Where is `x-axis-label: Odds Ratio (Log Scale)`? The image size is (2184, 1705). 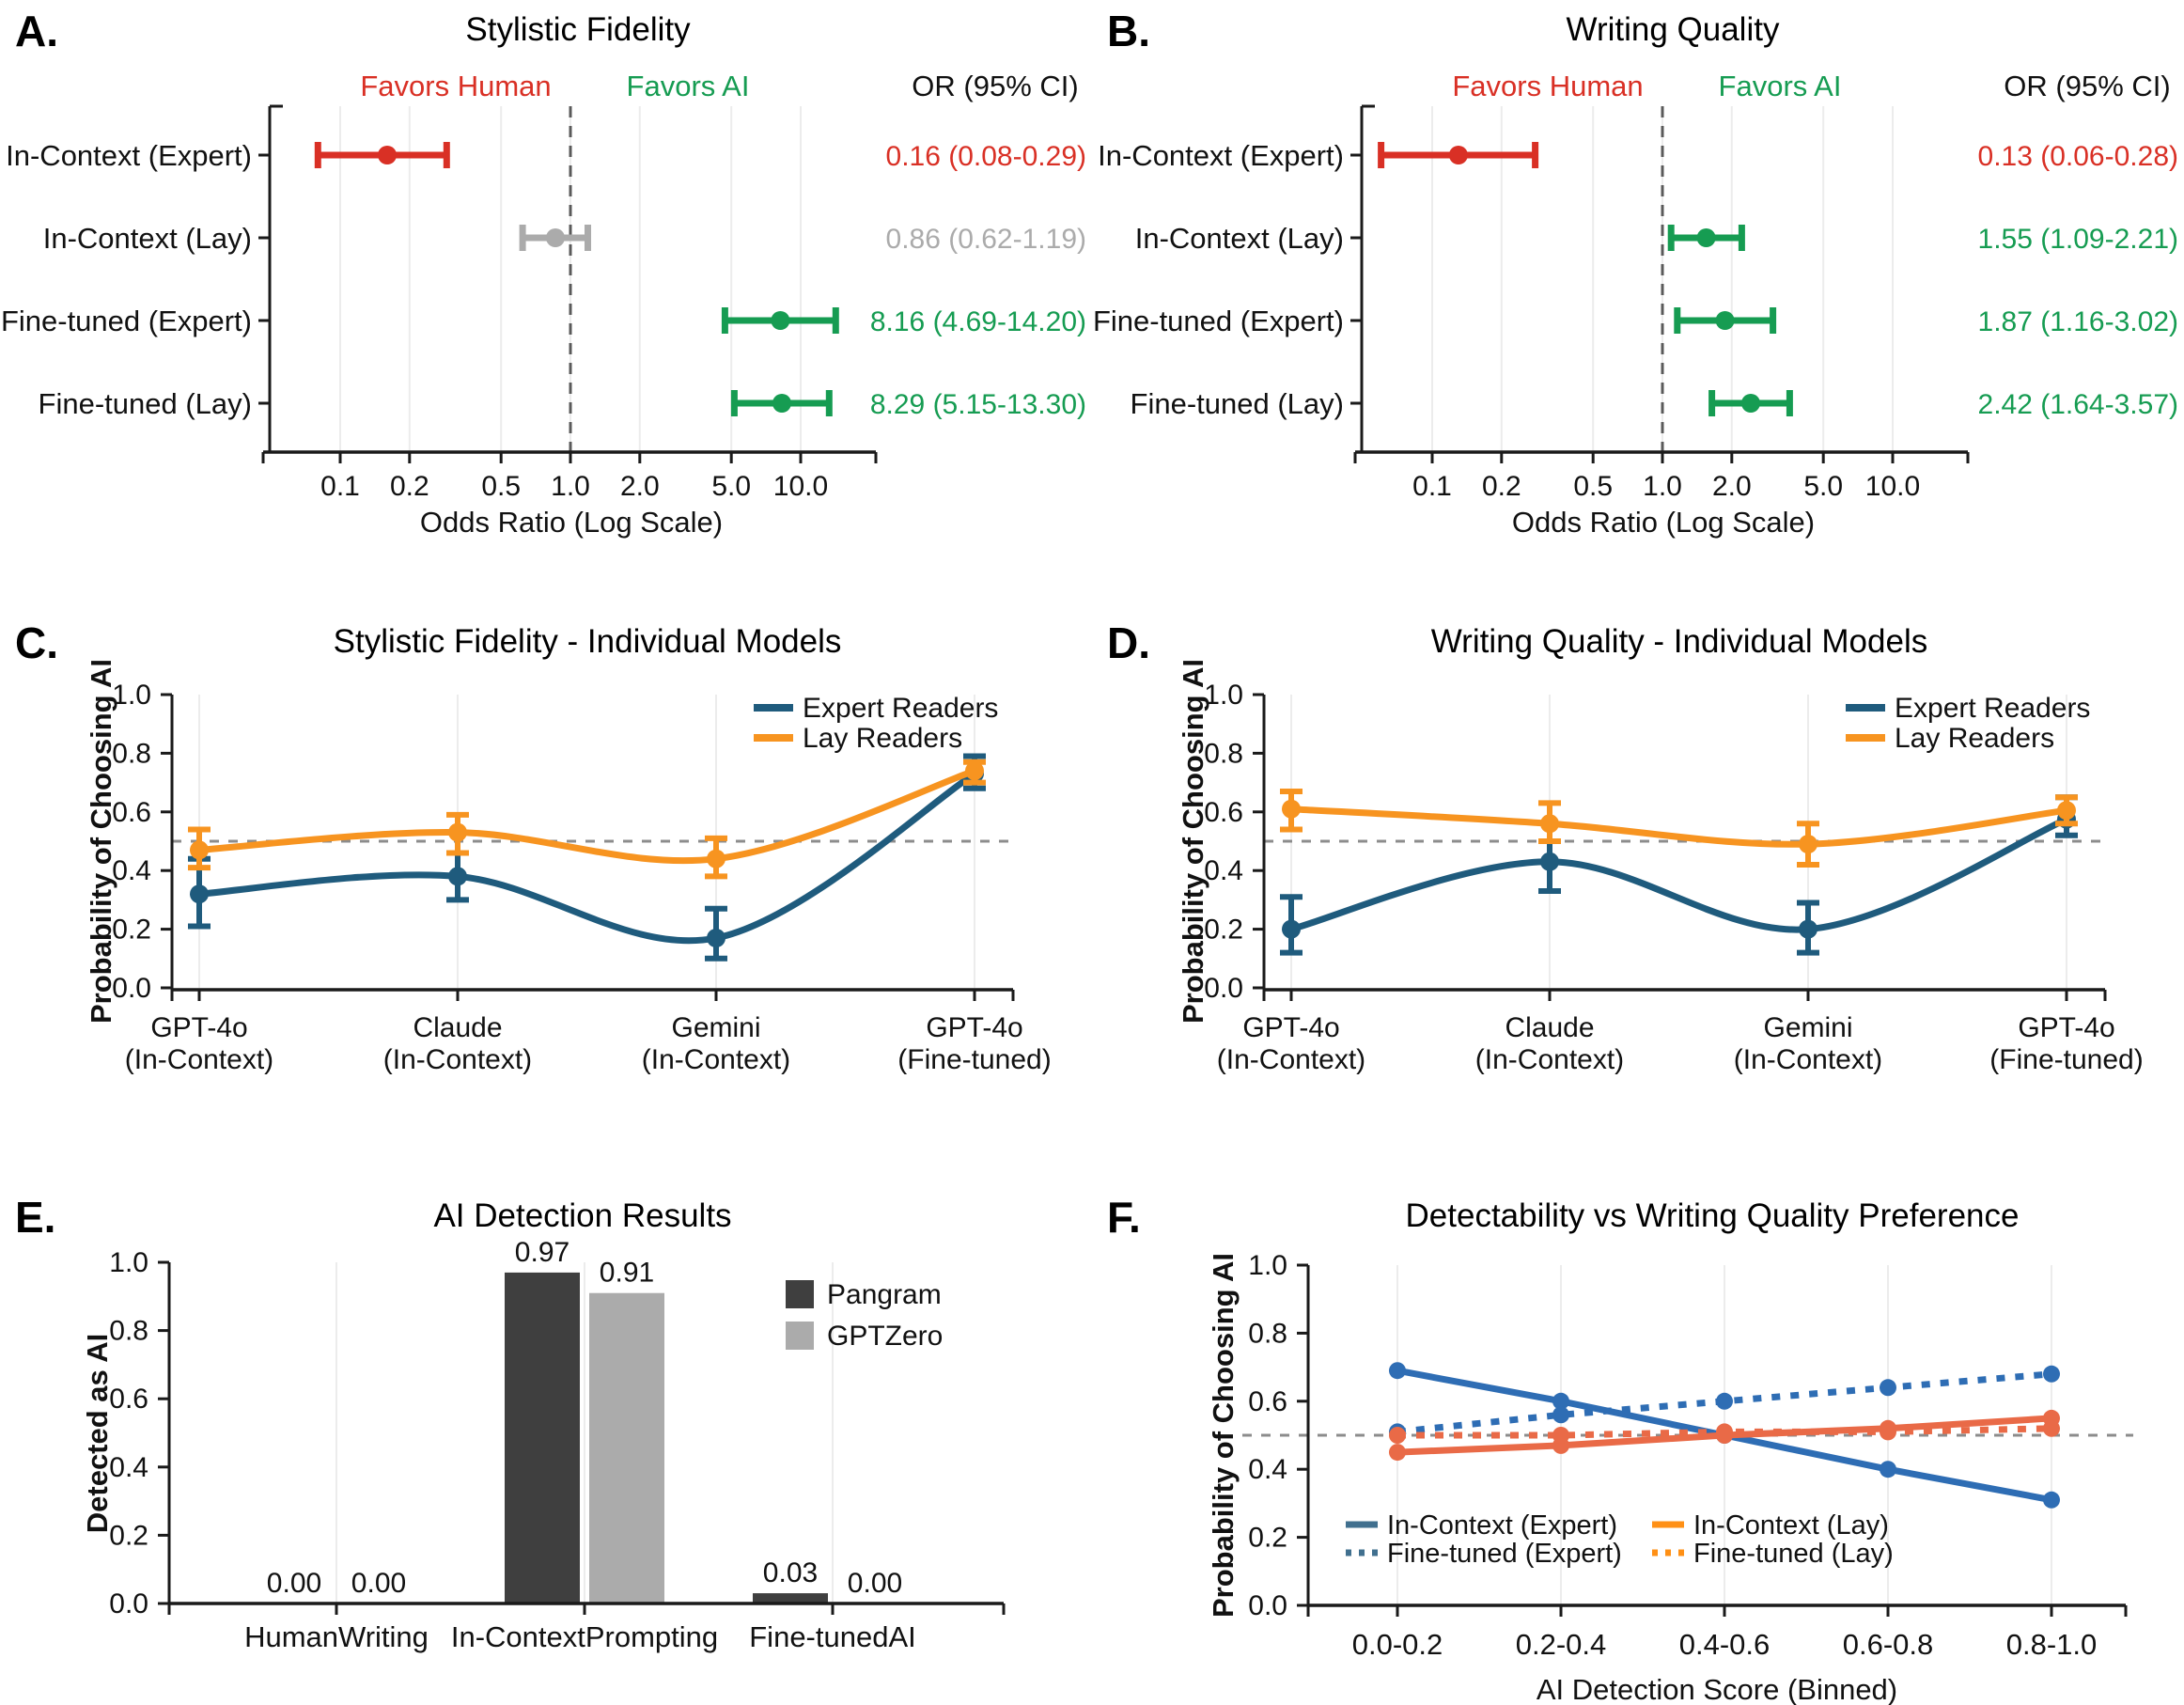
x-axis-label: Odds Ratio (Log Scale) is located at coordinates (1664, 522).